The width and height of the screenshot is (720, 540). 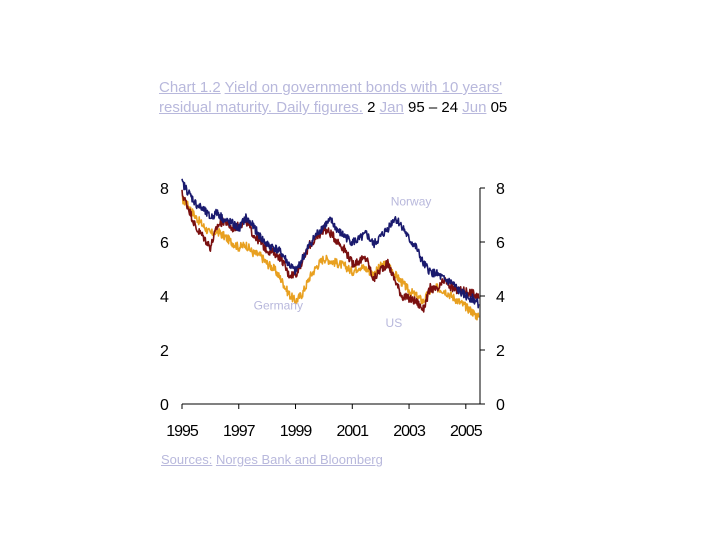 I want to click on x-tick-label: 1995, so click(x=182, y=431).